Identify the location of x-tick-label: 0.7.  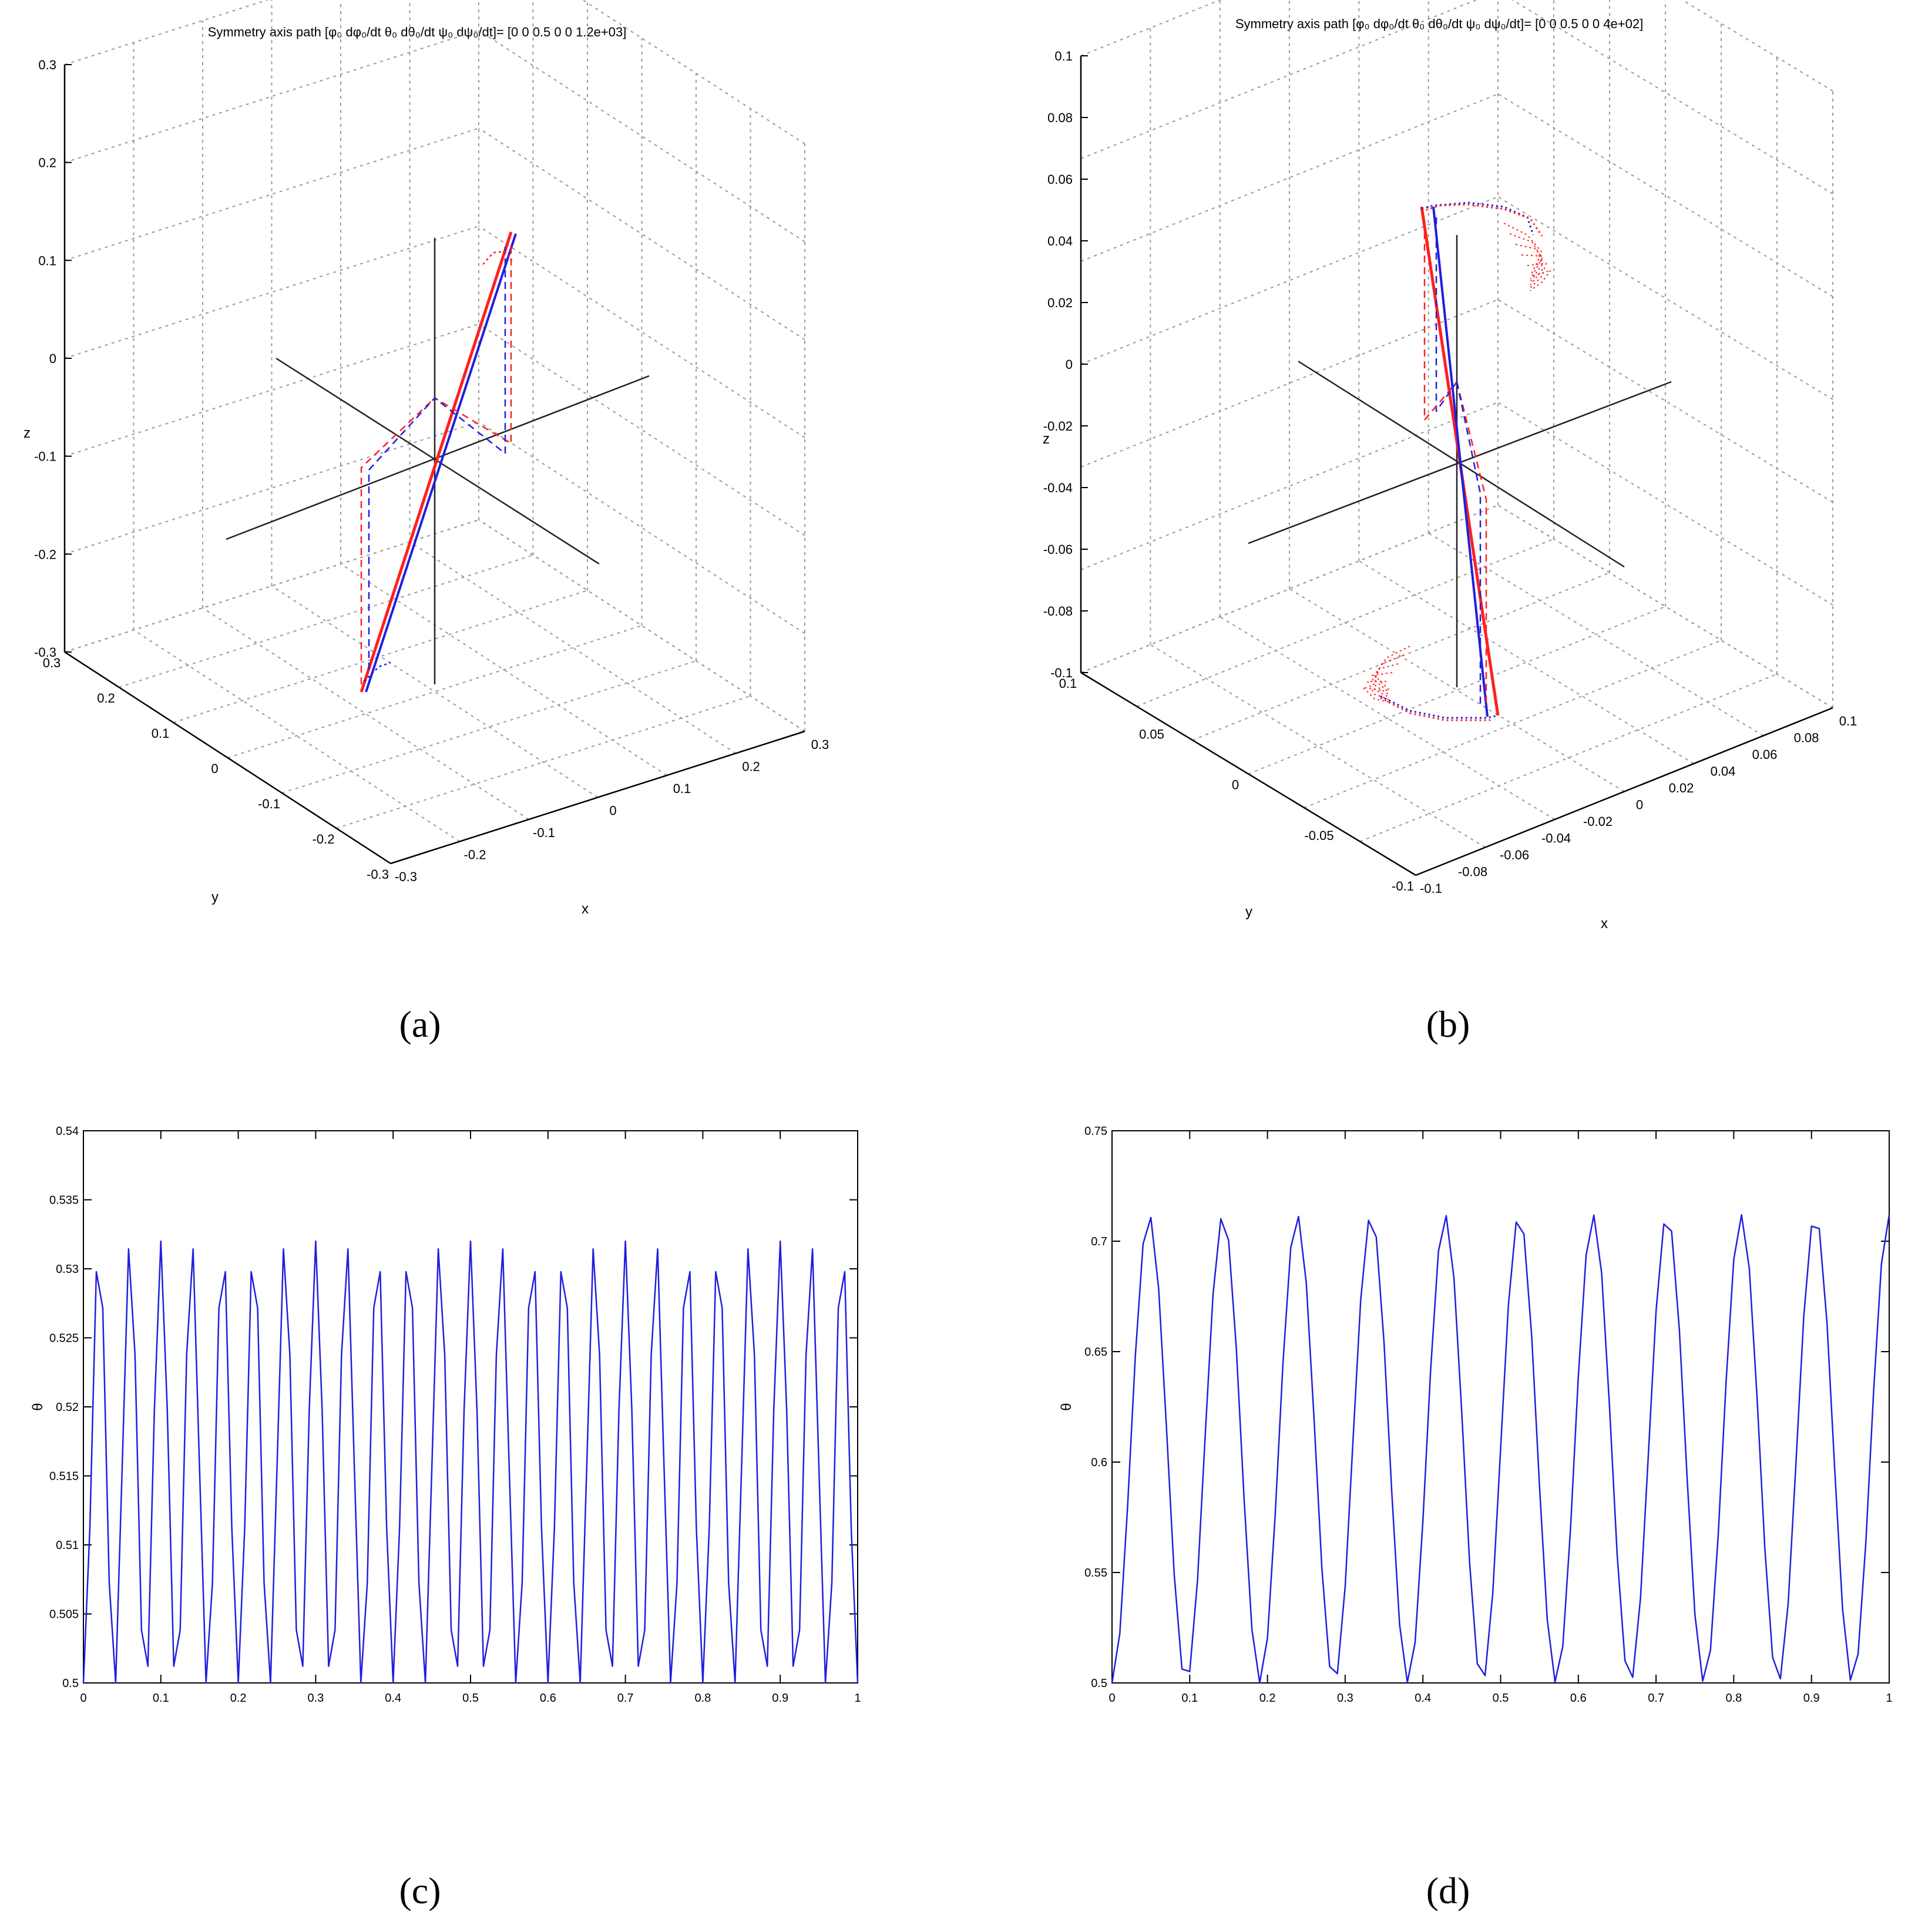
(1656, 1698).